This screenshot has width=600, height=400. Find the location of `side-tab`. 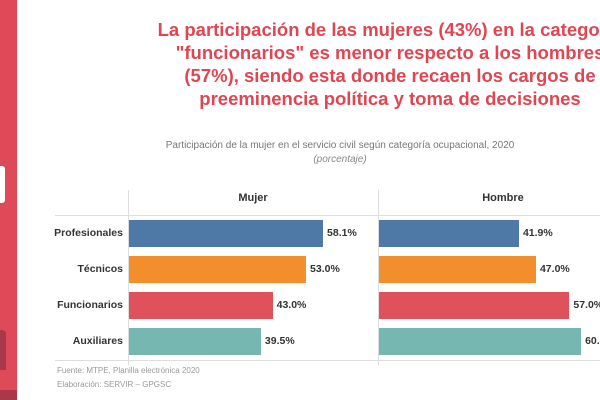

side-tab is located at coordinates (2, 184).